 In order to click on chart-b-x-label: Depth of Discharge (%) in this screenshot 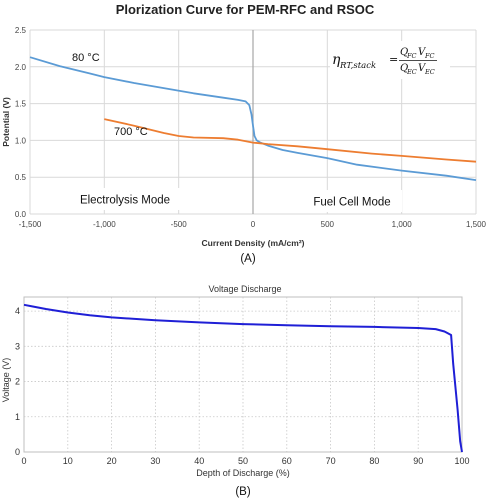, I will do `click(243, 473)`.